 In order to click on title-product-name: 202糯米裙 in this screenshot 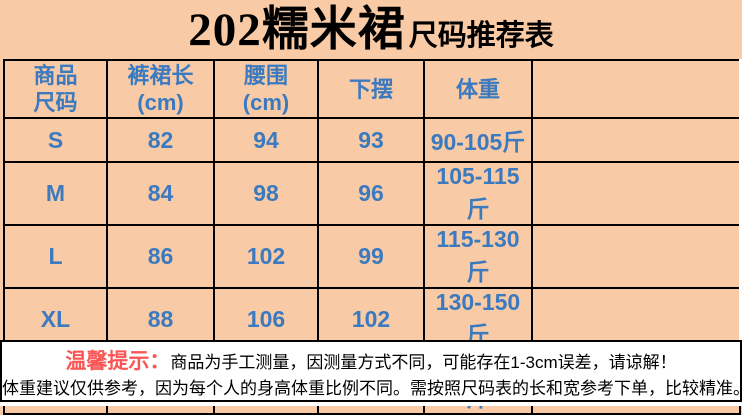, I will do `click(297, 30)`.